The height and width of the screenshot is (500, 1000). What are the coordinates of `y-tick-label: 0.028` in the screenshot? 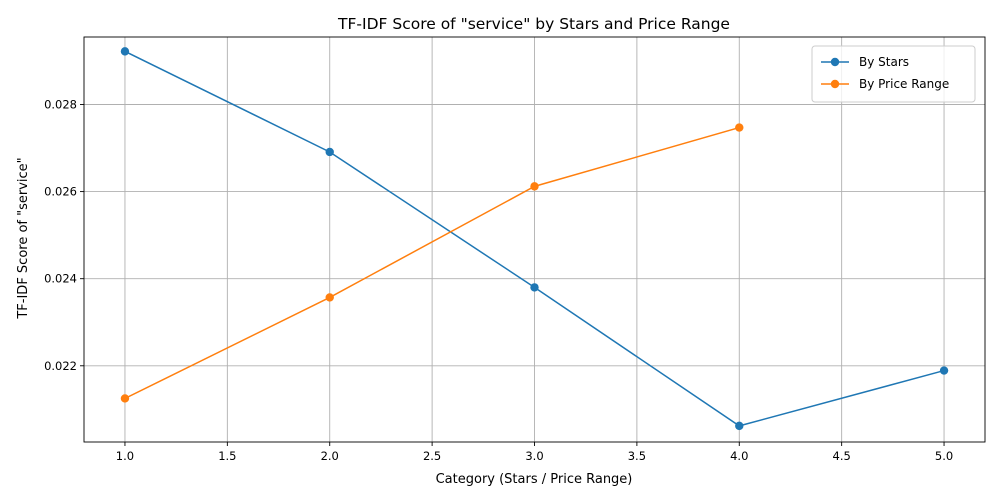 It's located at (60, 105).